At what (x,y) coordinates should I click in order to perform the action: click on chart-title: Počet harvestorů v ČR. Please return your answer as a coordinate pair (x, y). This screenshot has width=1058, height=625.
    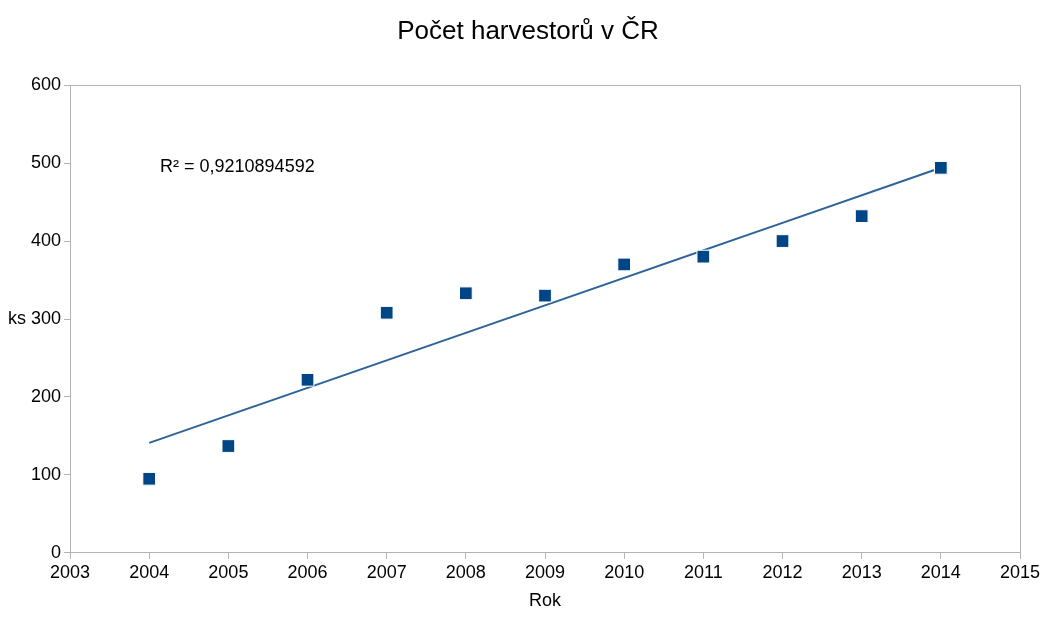
    Looking at the image, I should click on (528, 29).